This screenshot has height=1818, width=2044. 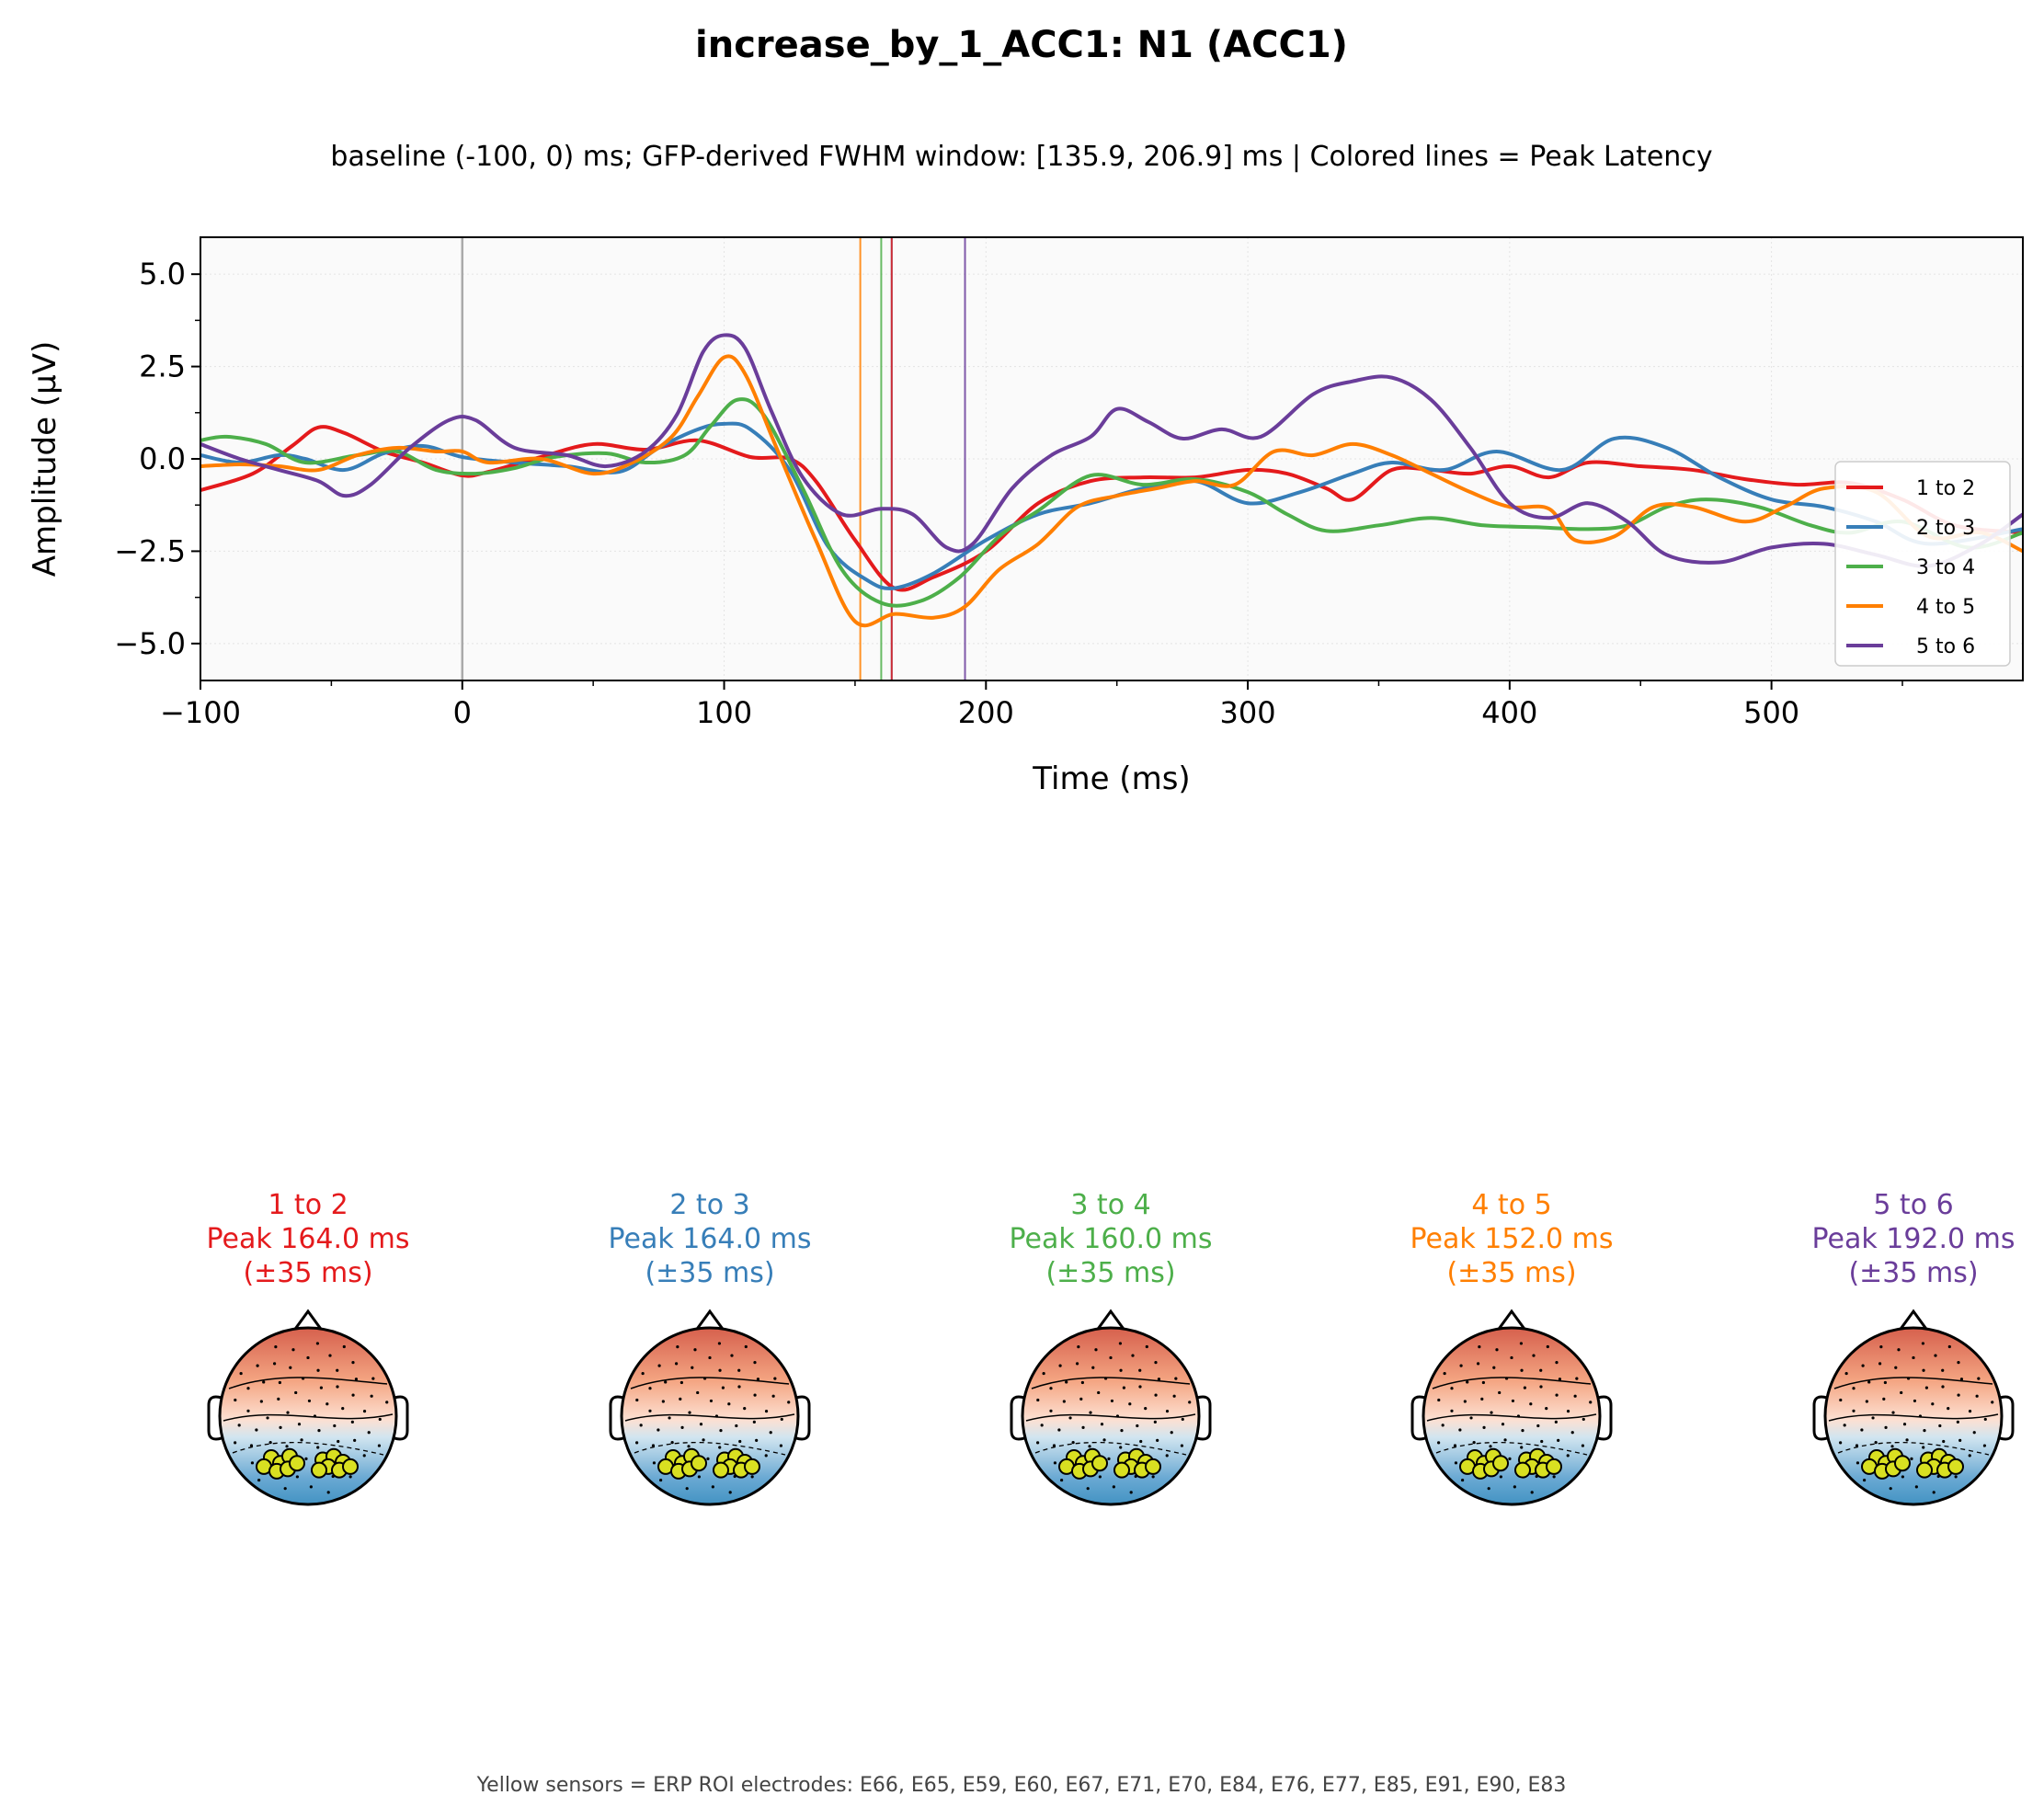 What do you see at coordinates (1509, 712) in the screenshot?
I see `x-tick-label: 400` at bounding box center [1509, 712].